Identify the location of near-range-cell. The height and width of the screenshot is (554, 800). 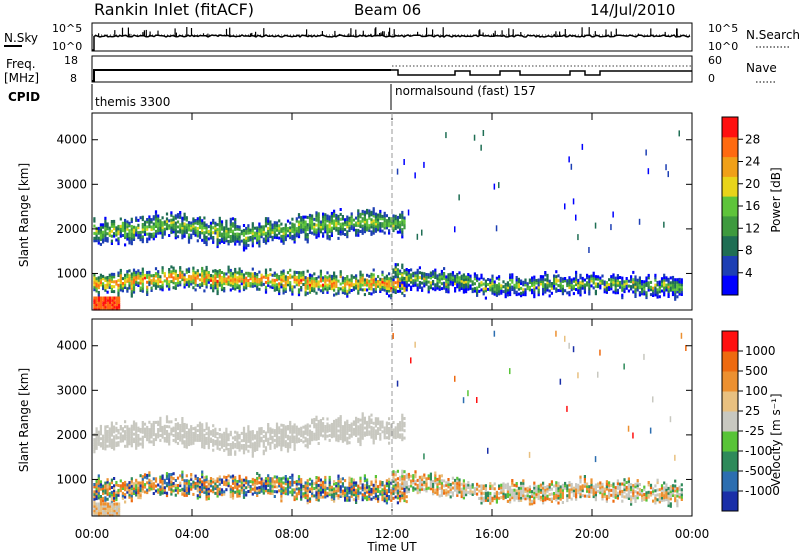
(116, 307).